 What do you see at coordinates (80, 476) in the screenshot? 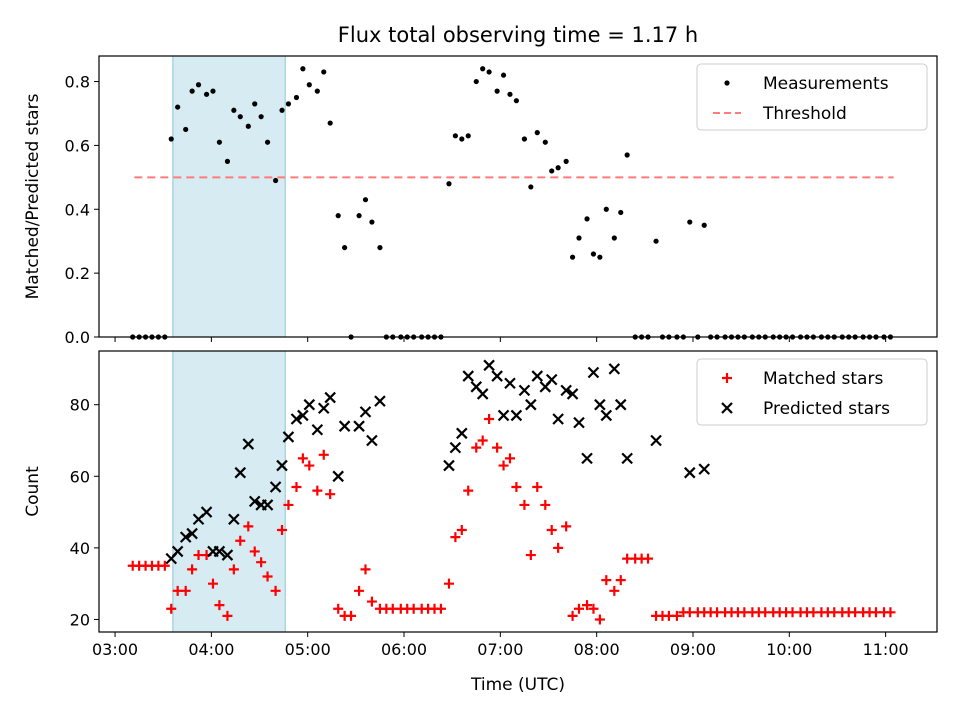
I see `y-tick-label: 60` at bounding box center [80, 476].